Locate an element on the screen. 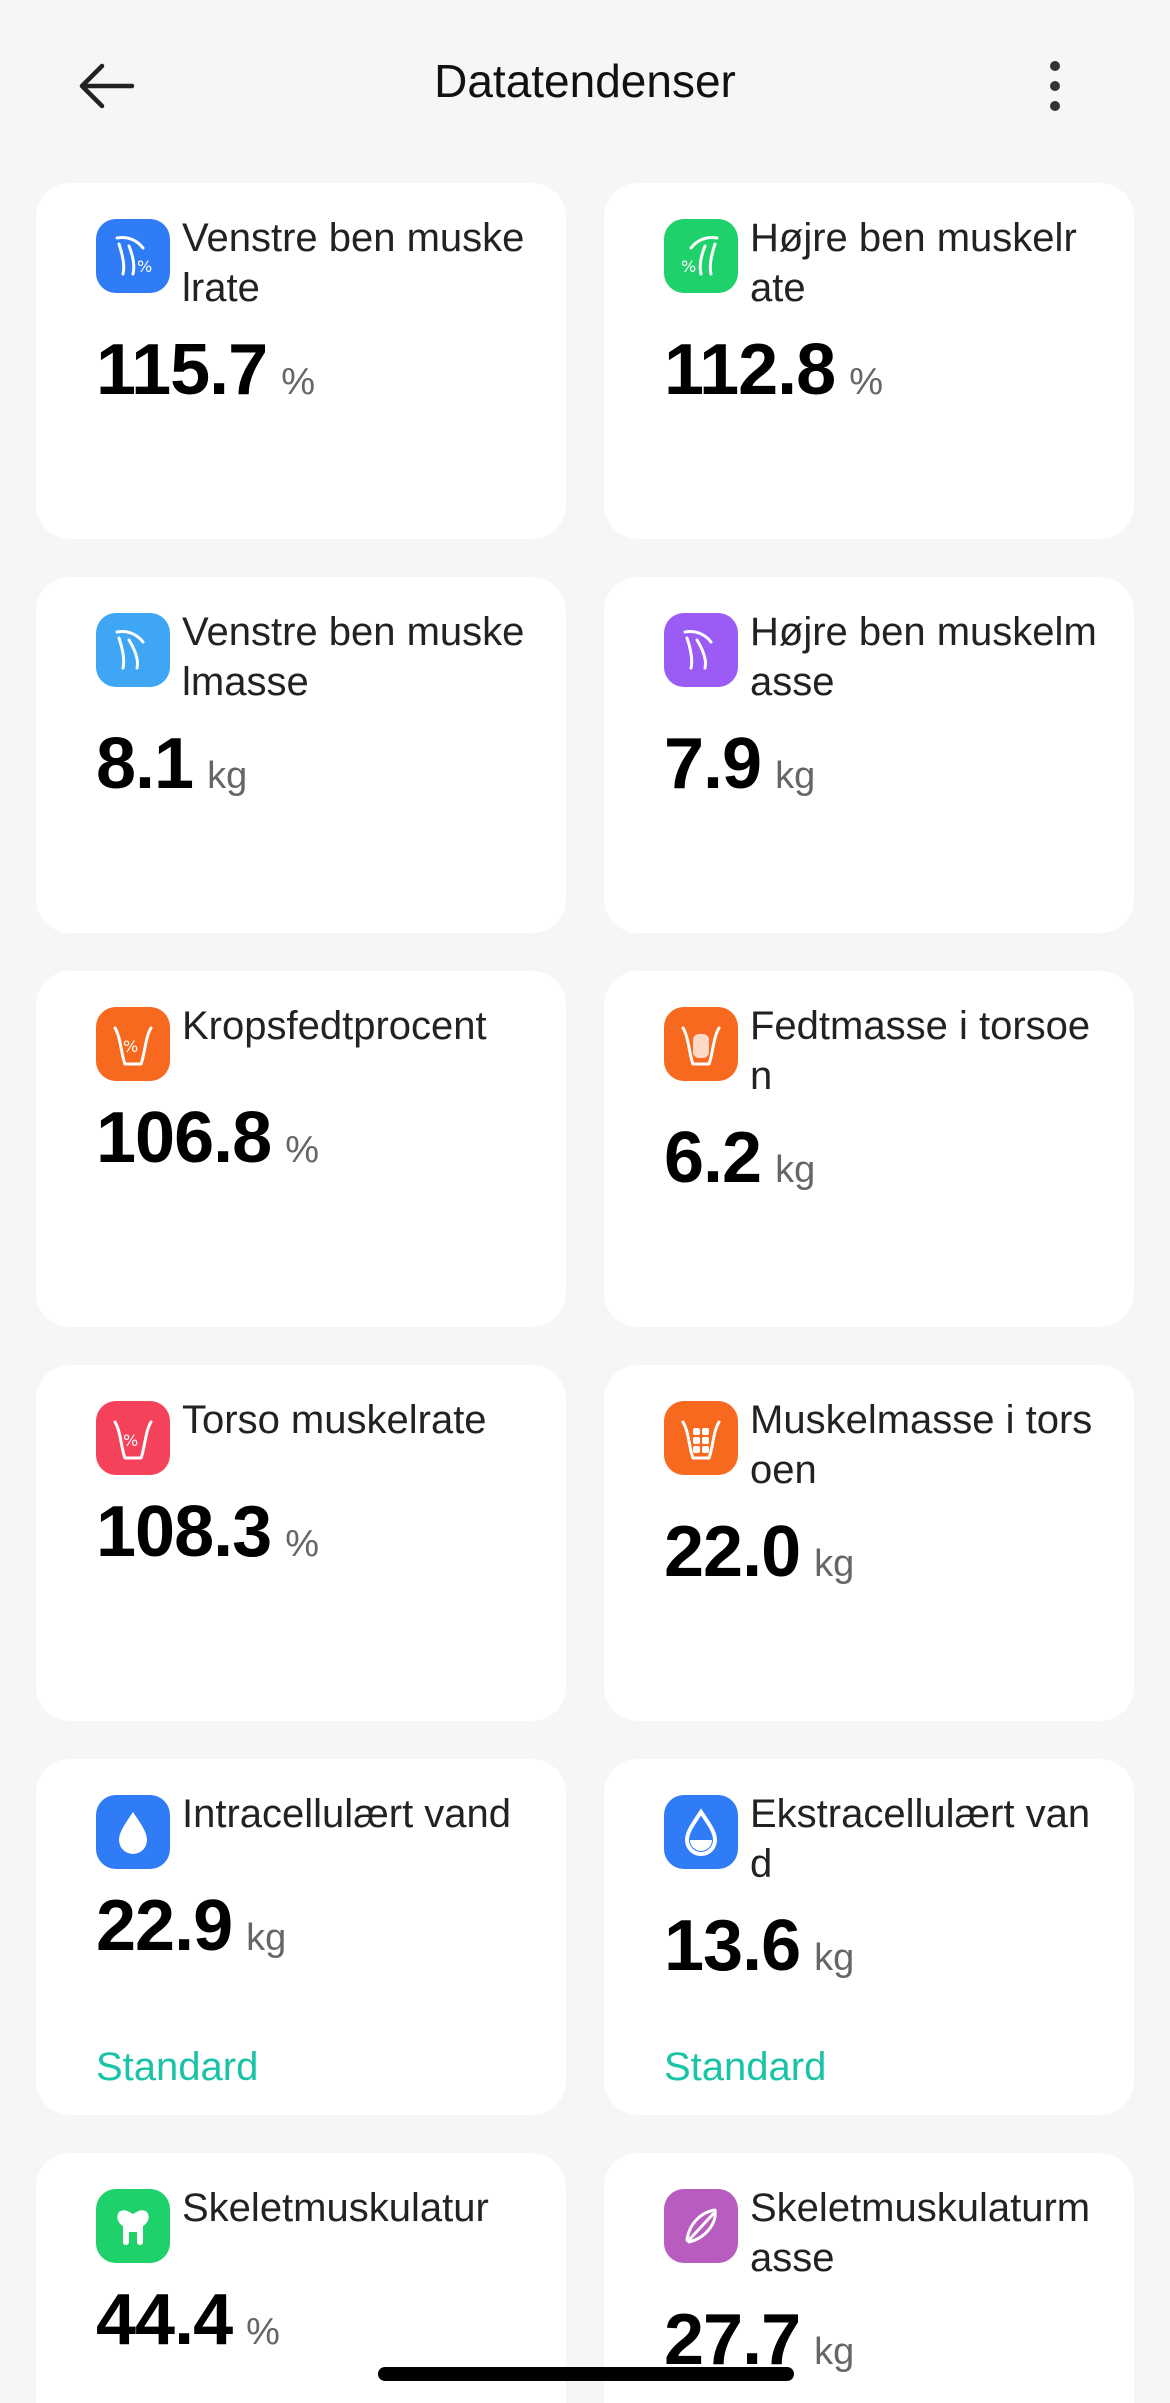 The height and width of the screenshot is (2403, 1170). metric-card-header: Intracellulært vand is located at coordinates (313, 1829).